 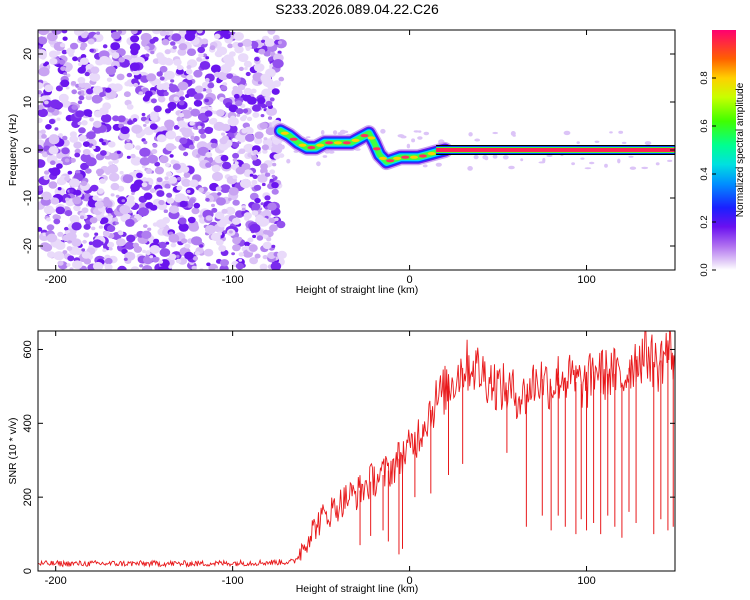 I want to click on colorbar-tick-label: 0.0, so click(x=704, y=269).